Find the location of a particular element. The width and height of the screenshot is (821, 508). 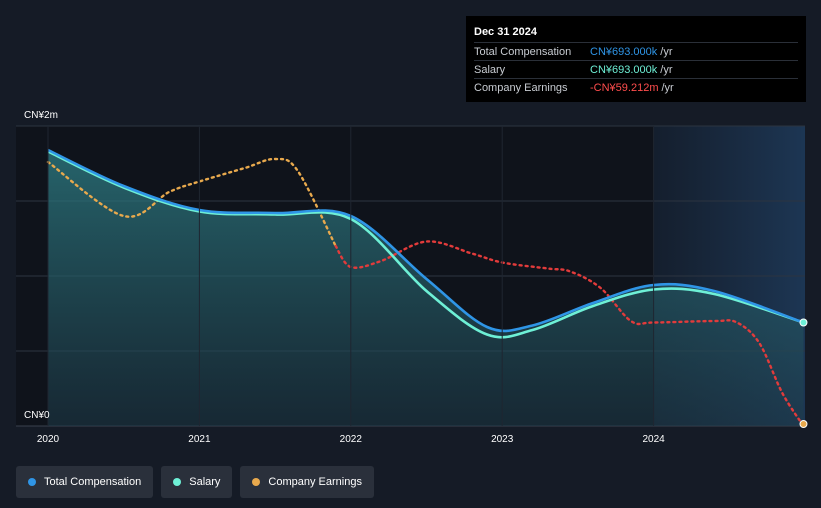

tooltip-date: Dec 31 2024 is located at coordinates (505, 32).